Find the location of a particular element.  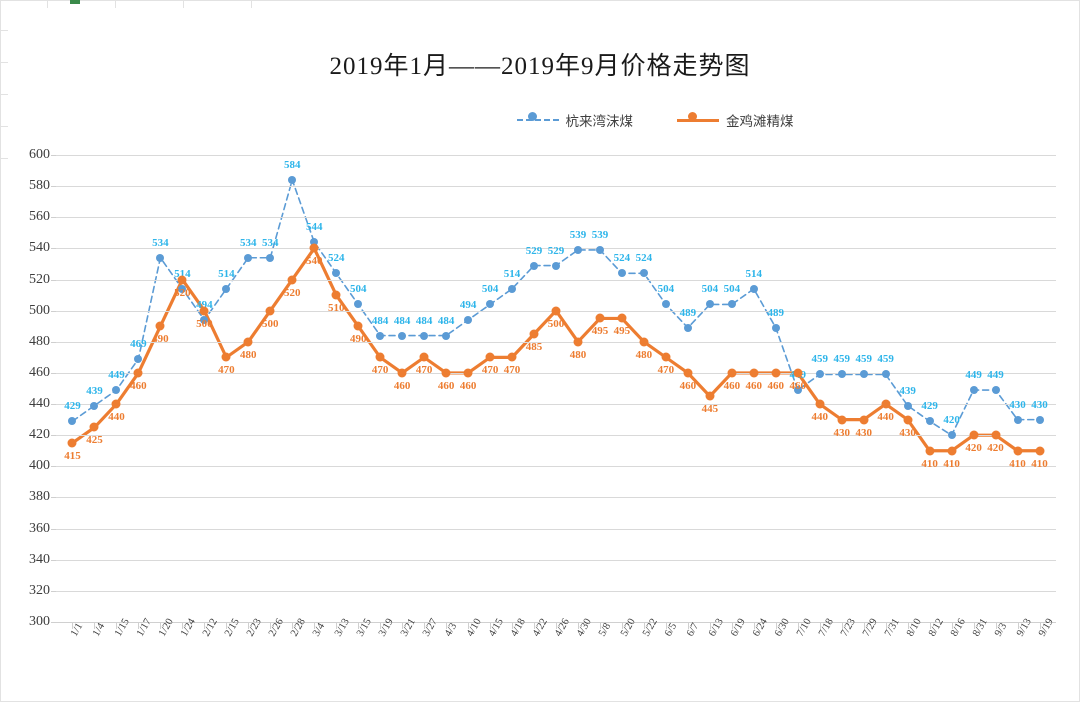

legend-item-2: 金鸡滩精煤 is located at coordinates (735, 120).